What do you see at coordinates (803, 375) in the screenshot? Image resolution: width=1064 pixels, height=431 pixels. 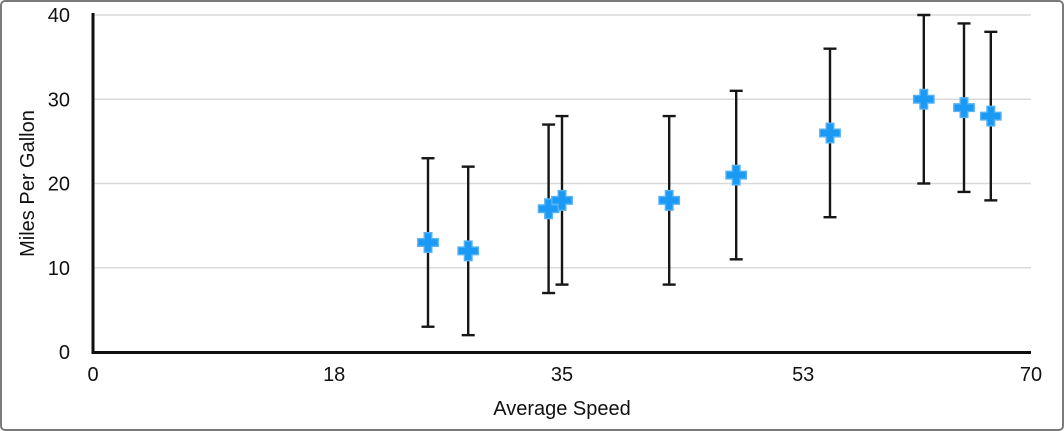 I see `x-tick-label: 53` at bounding box center [803, 375].